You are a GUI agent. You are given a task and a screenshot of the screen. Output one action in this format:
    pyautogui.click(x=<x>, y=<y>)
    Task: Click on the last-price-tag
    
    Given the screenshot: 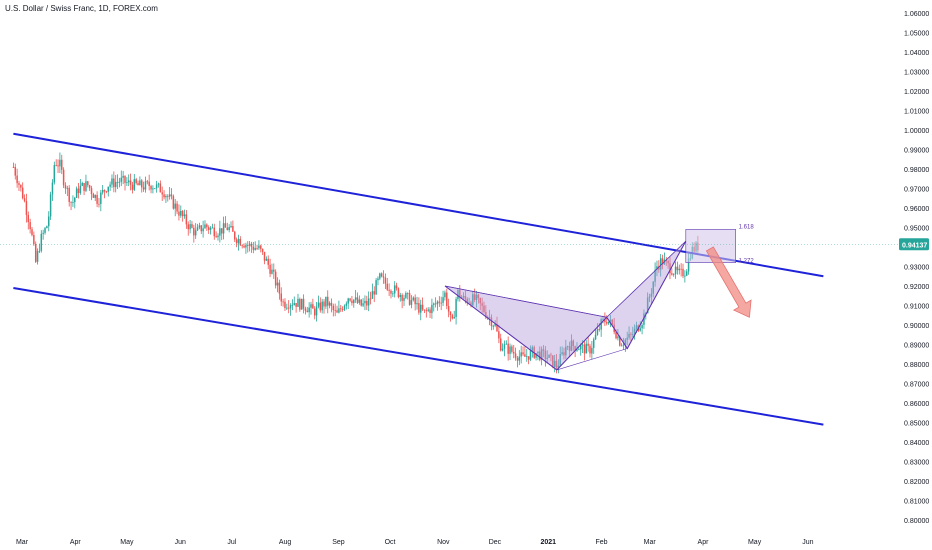 What is the action you would take?
    pyautogui.click(x=914, y=244)
    